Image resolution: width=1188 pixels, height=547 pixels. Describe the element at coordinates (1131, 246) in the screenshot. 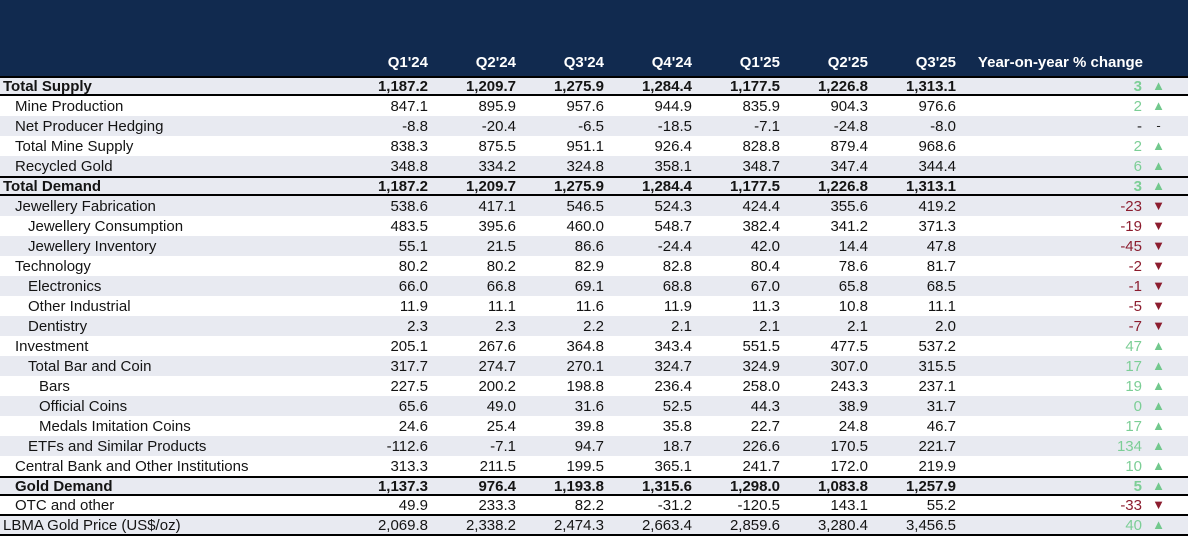

I see `yoy-value: -45` at that location.